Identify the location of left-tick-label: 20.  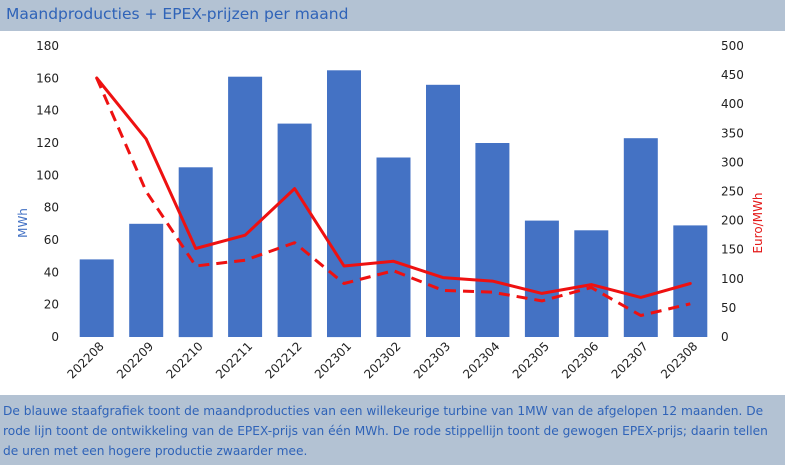
(51, 305).